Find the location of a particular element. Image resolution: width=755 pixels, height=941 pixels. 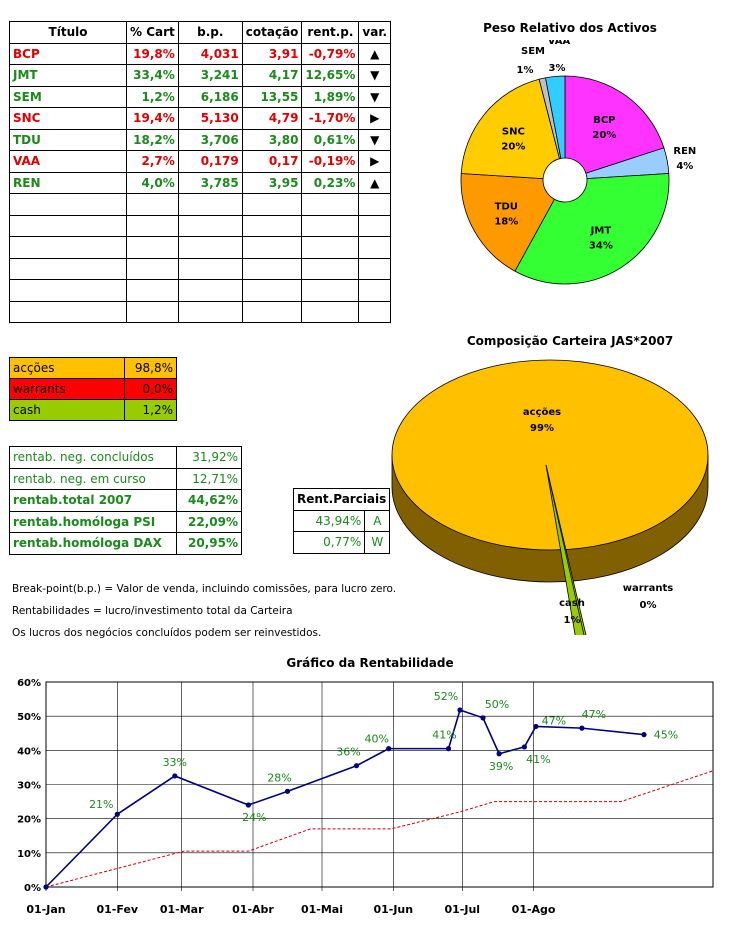

cell-rent: -1,70% is located at coordinates (330, 118).